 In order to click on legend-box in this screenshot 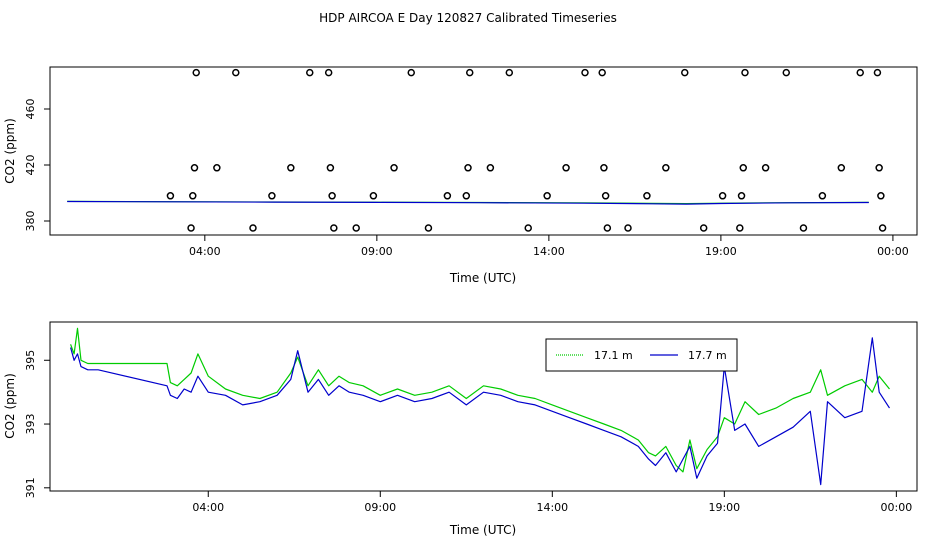, I will do `click(641, 355)`.